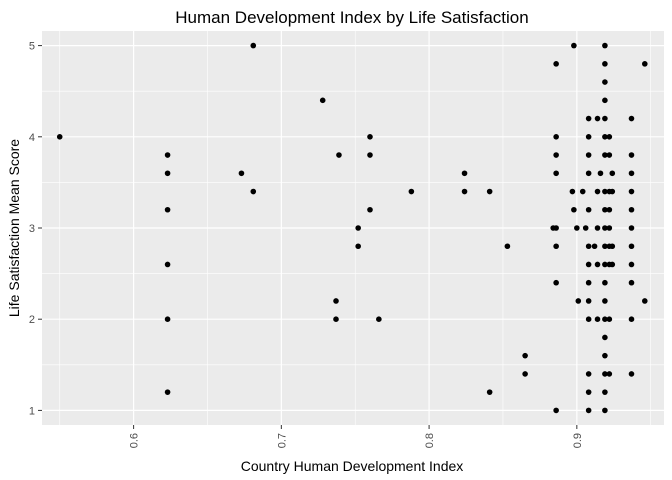 The height and width of the screenshot is (480, 672). What do you see at coordinates (35, 229) in the screenshot?
I see `y-axis-ticks: 1 2 3 4 5` at bounding box center [35, 229].